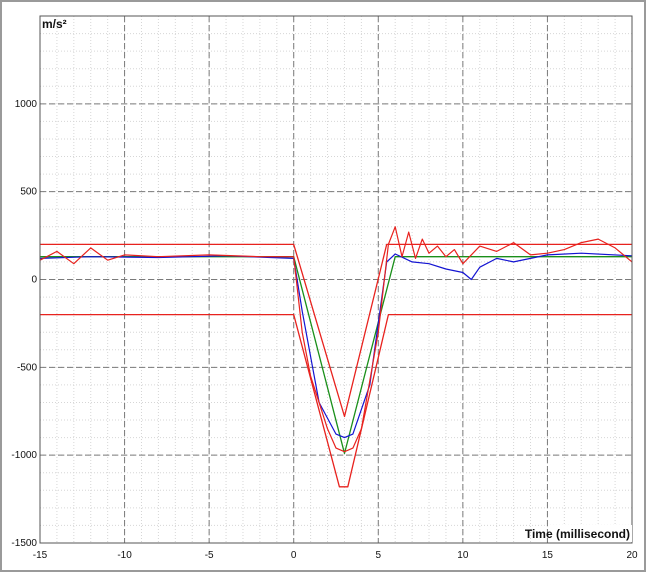  I want to click on x-tick-label: 10, so click(463, 555).